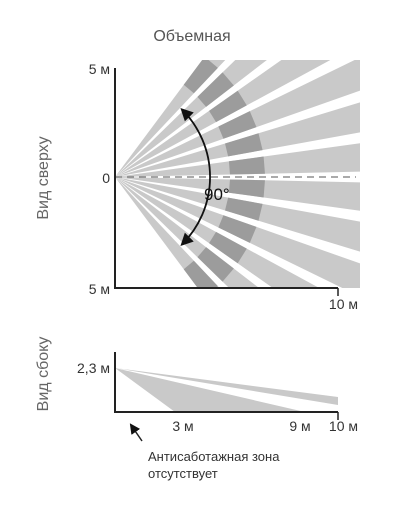 The height and width of the screenshot is (505, 400). I want to click on anti-tamper-note-line2: отсутствует, so click(183, 473).